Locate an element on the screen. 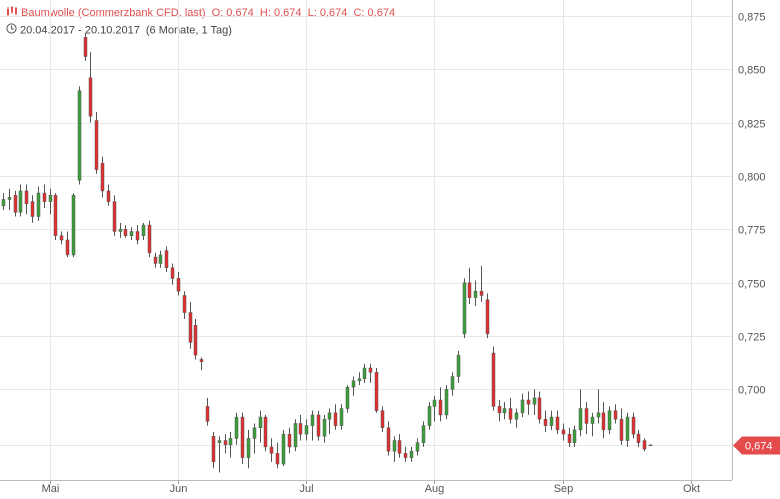  y-tick-label: 0,775 is located at coordinates (752, 231).